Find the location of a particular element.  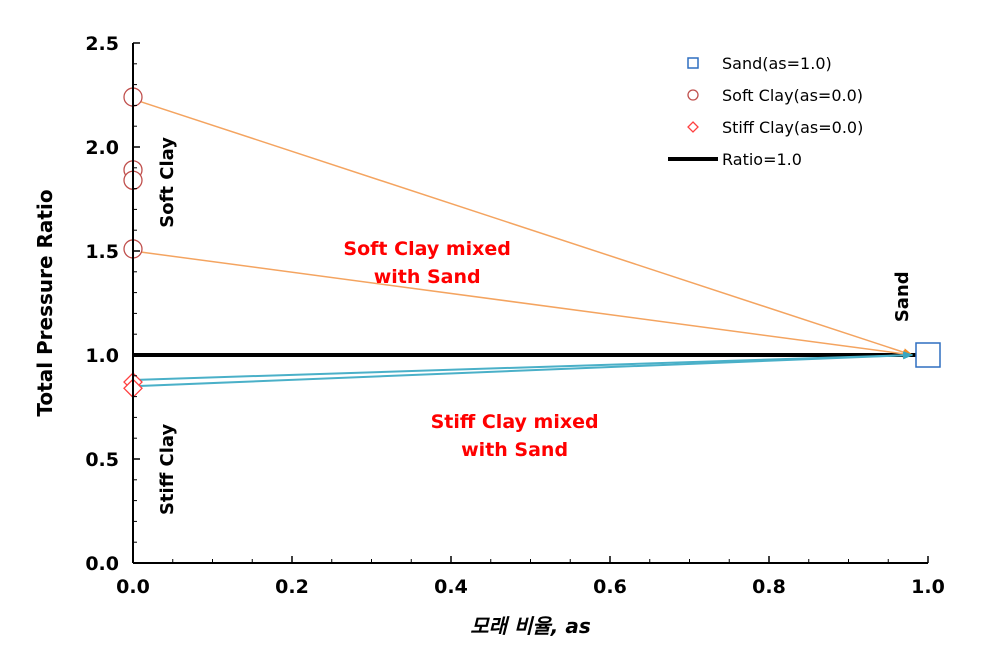

x-tick-label: 0.6 is located at coordinates (610, 587).